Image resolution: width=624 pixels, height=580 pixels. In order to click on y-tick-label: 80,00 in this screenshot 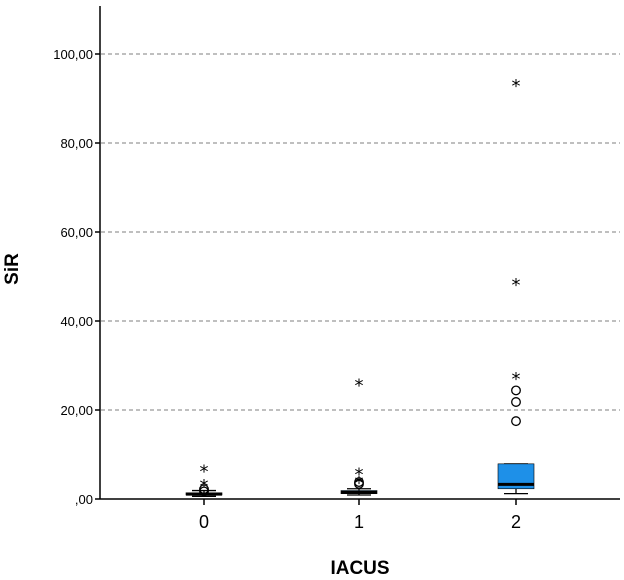, I will do `click(76, 143)`.